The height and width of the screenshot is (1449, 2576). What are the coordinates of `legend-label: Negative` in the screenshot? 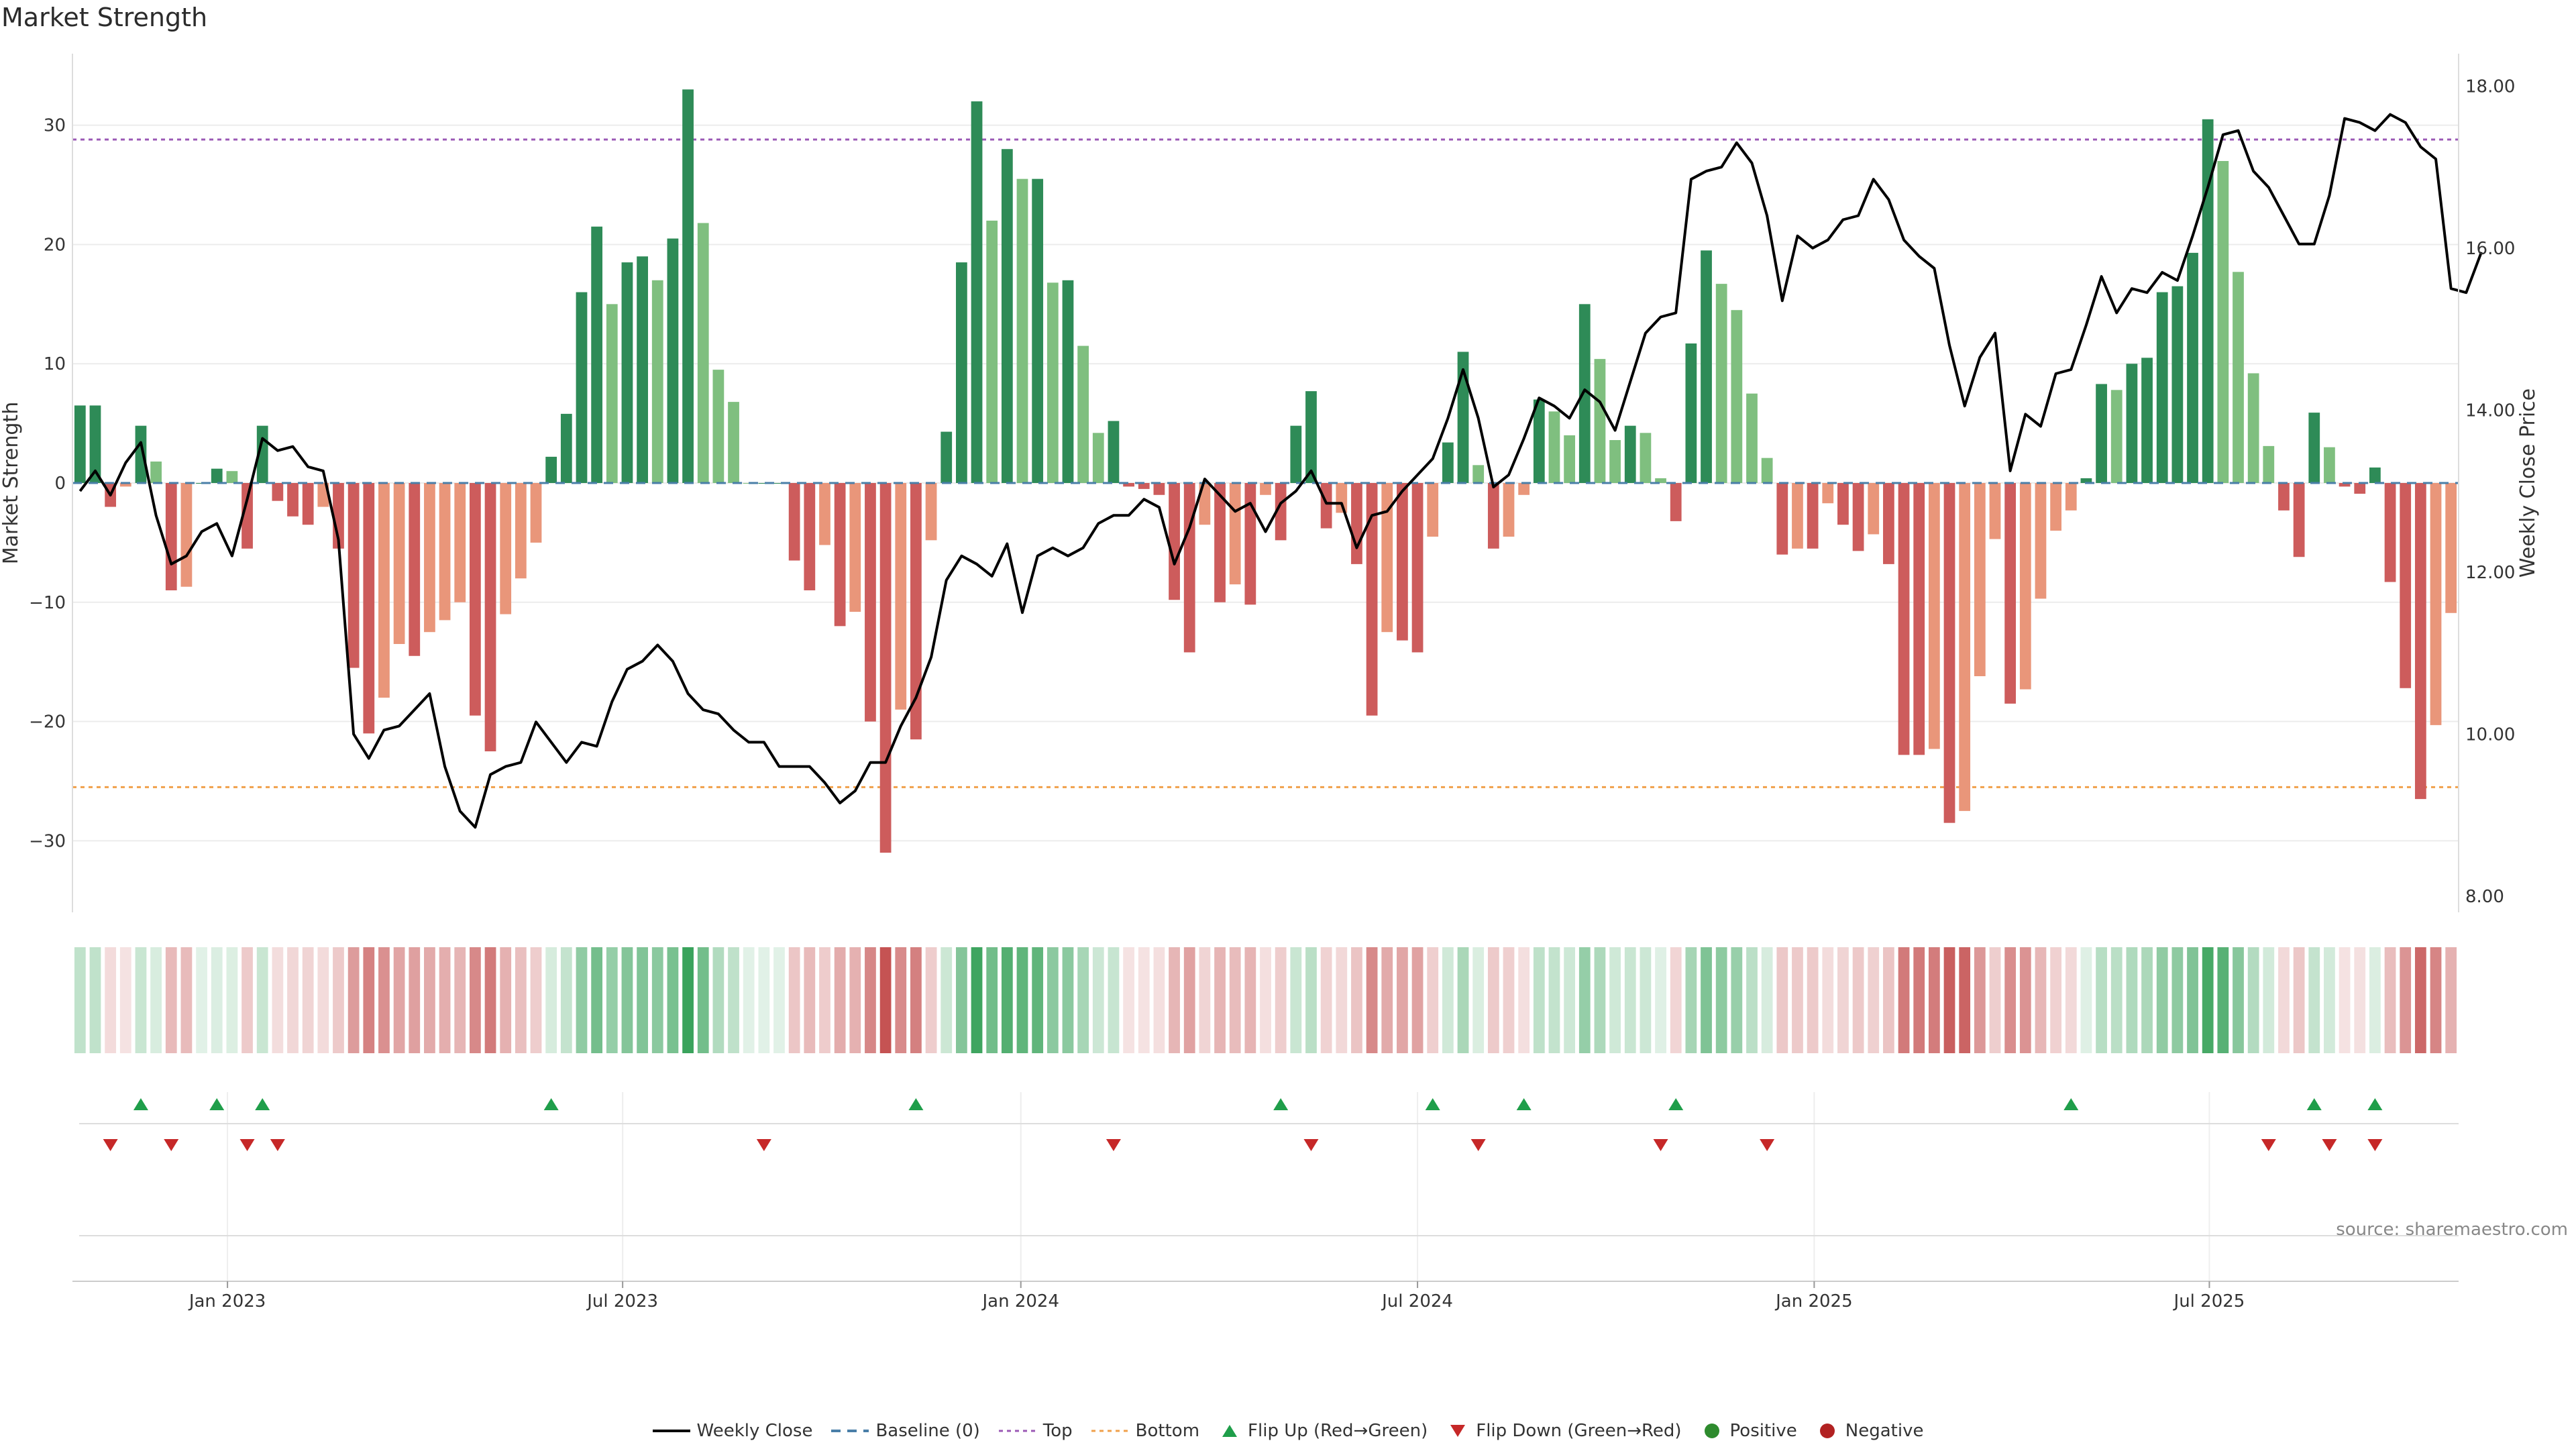 It's located at (1884, 1431).